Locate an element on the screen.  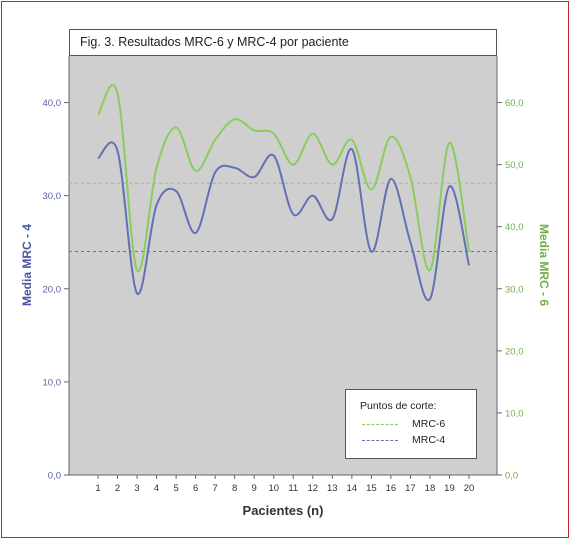
y-left-tick-label: 0,0 is located at coordinates (54, 476).